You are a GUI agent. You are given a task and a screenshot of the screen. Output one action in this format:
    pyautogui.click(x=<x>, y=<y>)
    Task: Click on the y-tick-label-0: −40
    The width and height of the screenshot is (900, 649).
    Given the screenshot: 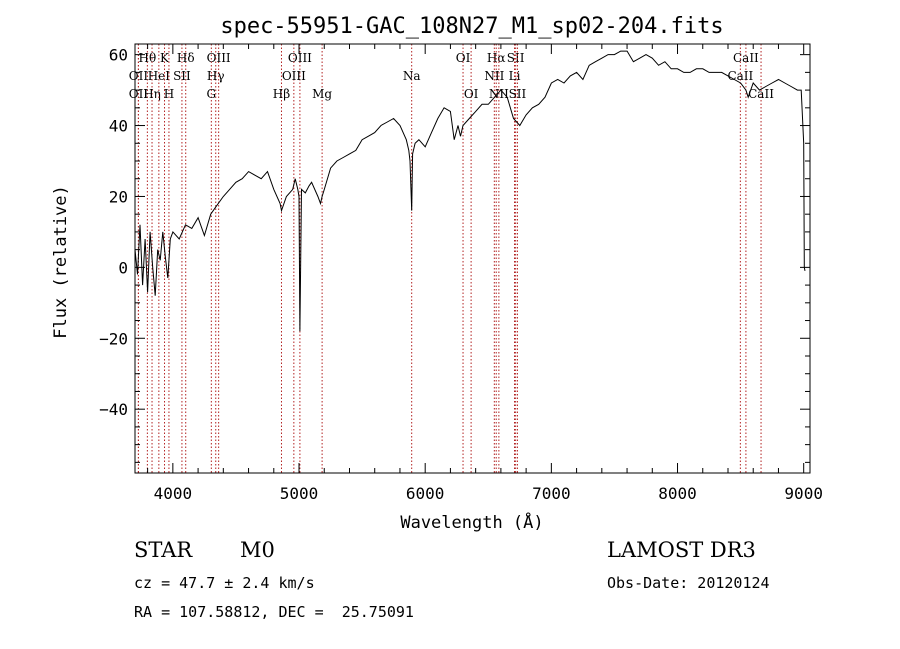 What is the action you would take?
    pyautogui.click(x=113, y=409)
    